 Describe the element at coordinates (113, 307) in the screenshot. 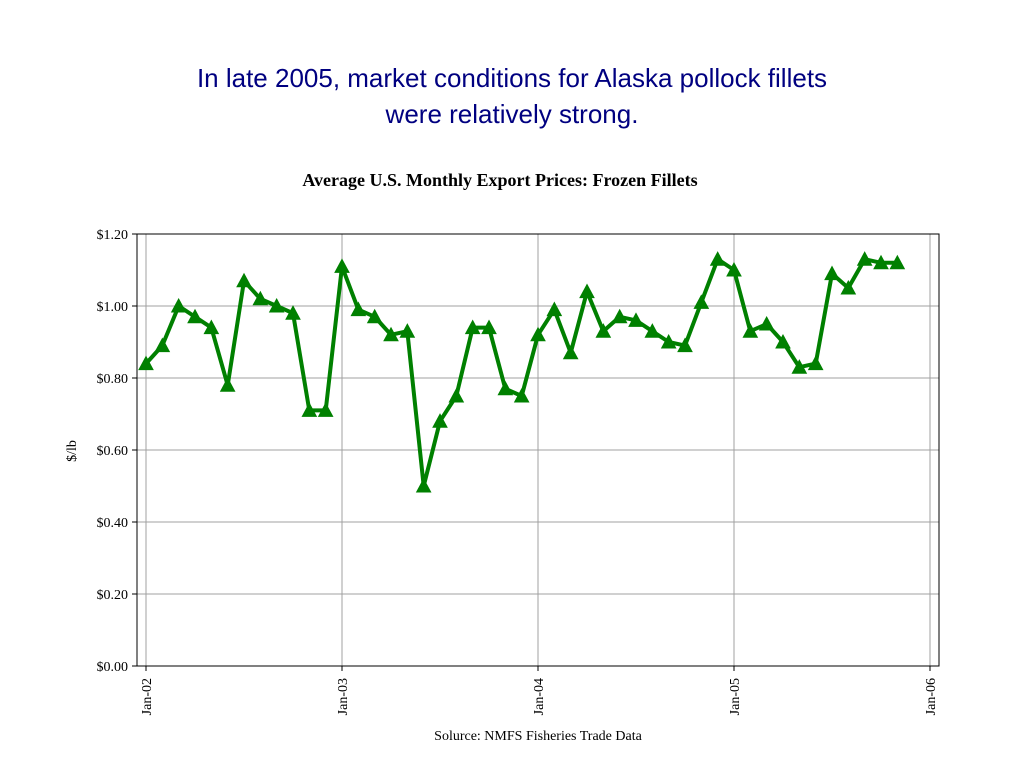

I see `y-tick-label: $1.00` at that location.